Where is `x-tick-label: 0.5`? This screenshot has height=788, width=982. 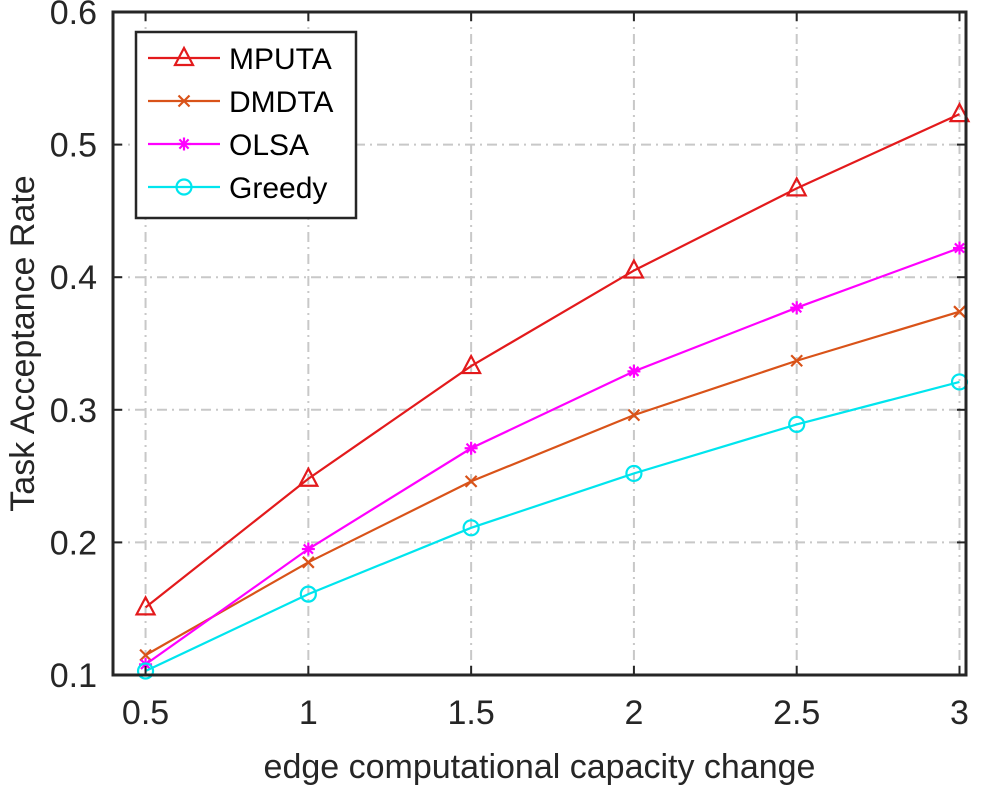 x-tick-label: 0.5 is located at coordinates (145, 713).